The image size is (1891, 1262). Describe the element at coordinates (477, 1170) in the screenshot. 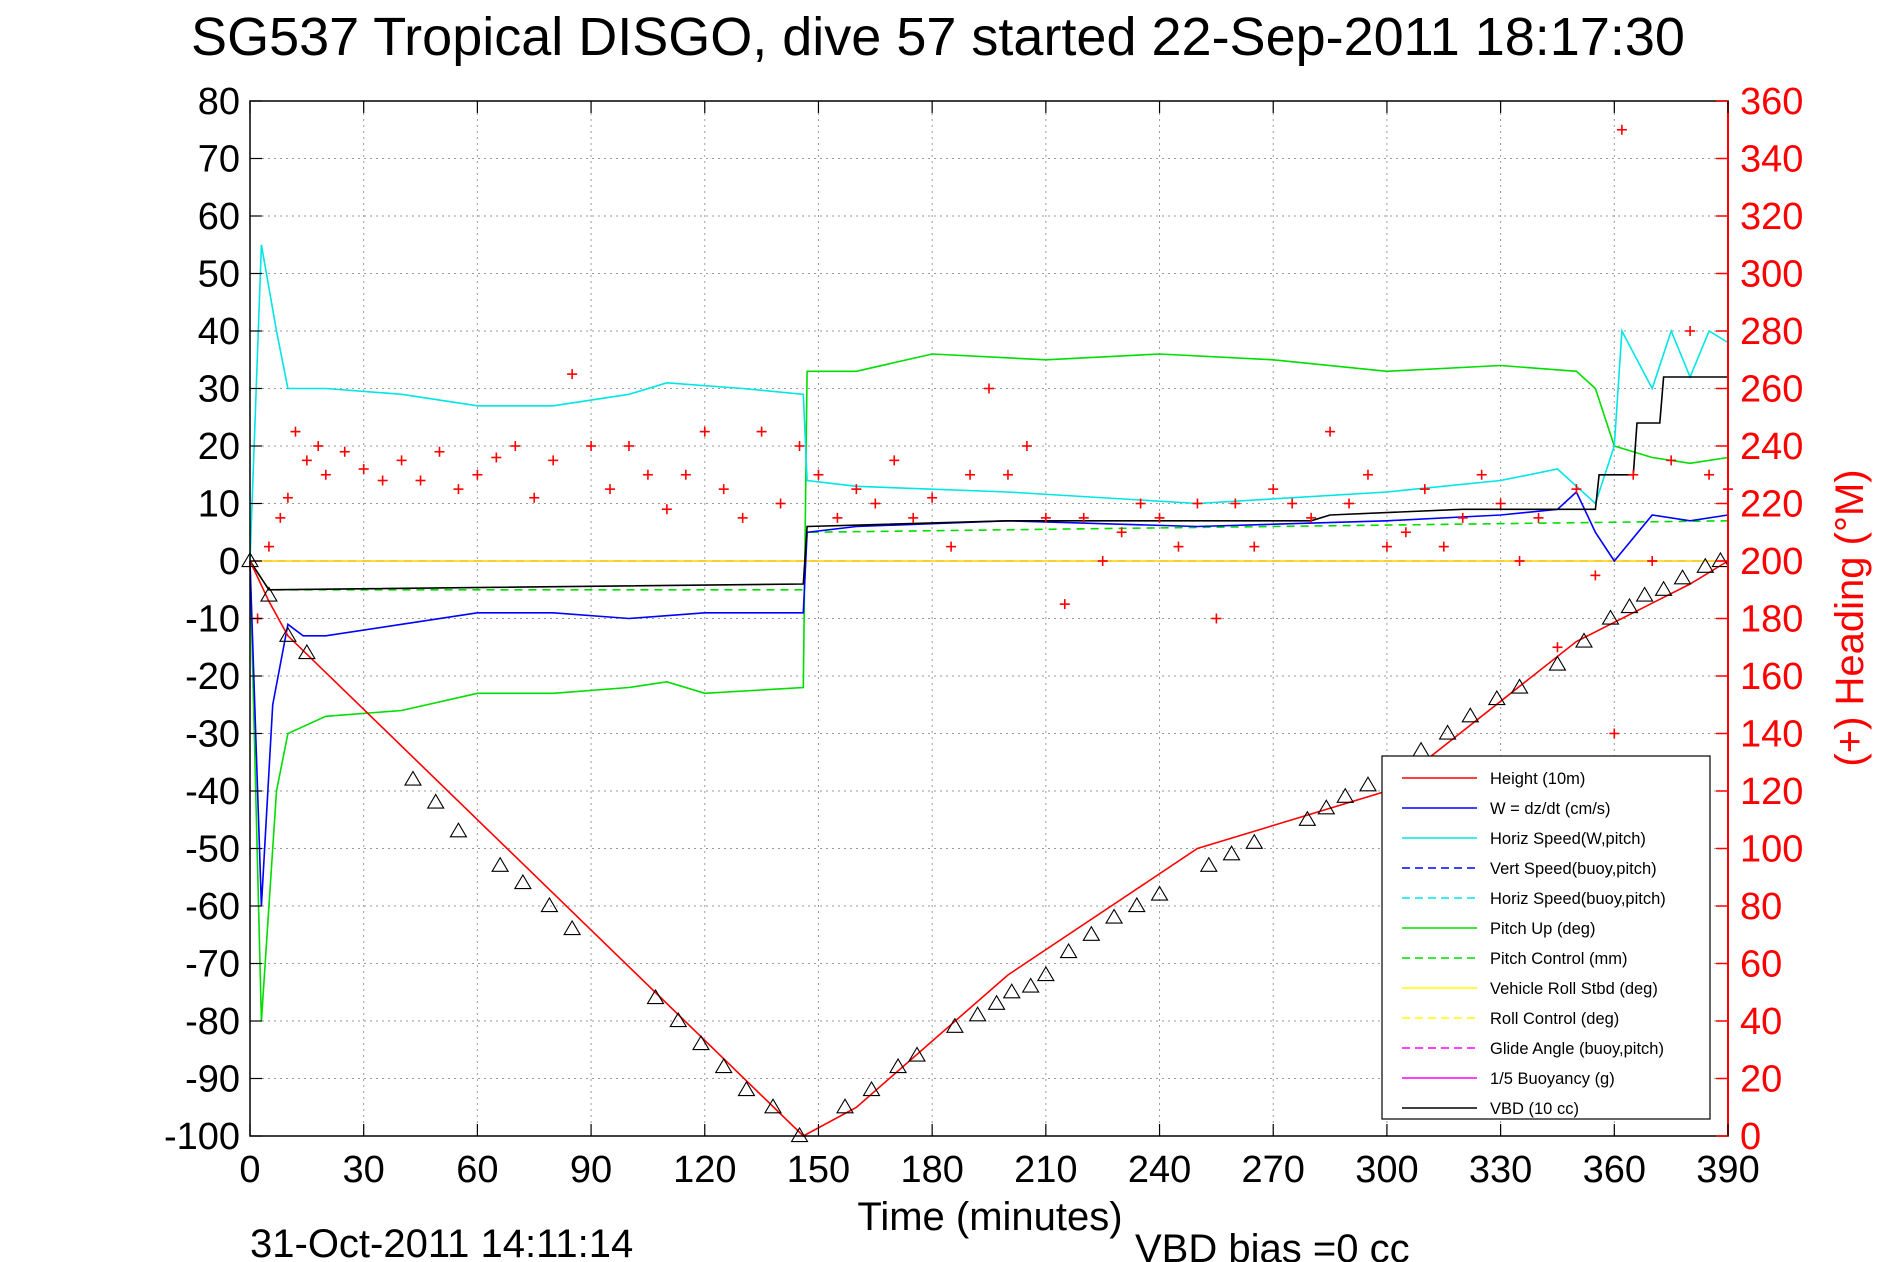

I see `x-tick-label: 60` at that location.